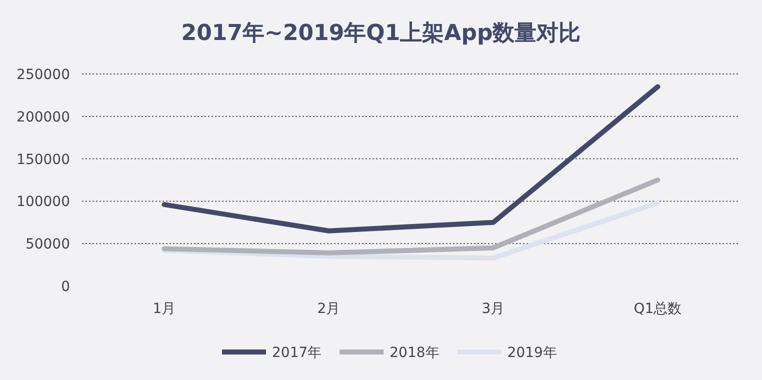 This screenshot has height=380, width=762. What do you see at coordinates (532, 353) in the screenshot?
I see `legend-label: 2019年` at bounding box center [532, 353].